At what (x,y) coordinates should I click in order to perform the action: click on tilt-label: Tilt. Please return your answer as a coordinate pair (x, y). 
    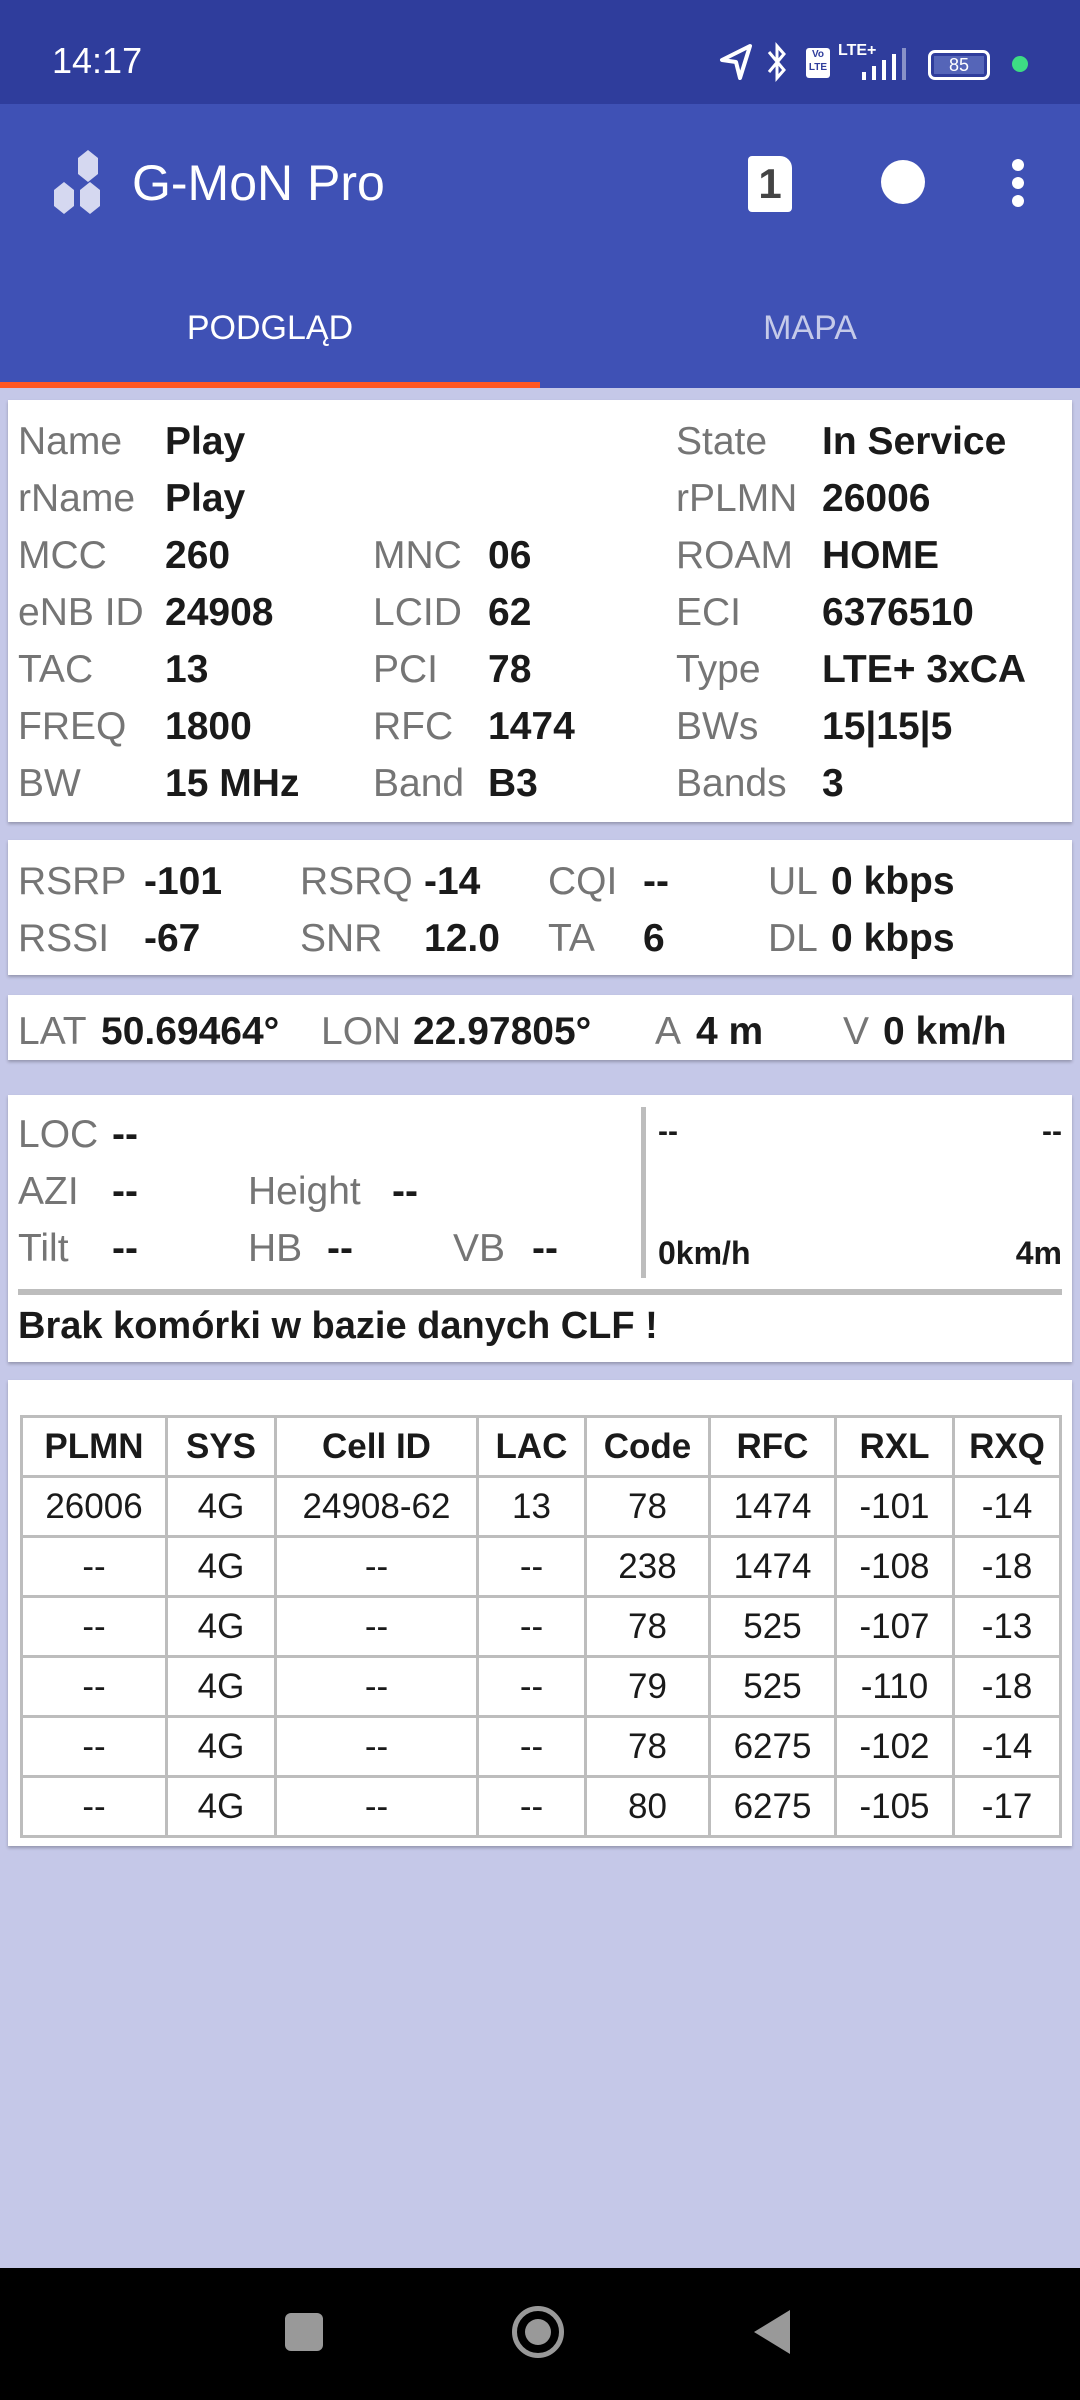
    Looking at the image, I should click on (43, 1248).